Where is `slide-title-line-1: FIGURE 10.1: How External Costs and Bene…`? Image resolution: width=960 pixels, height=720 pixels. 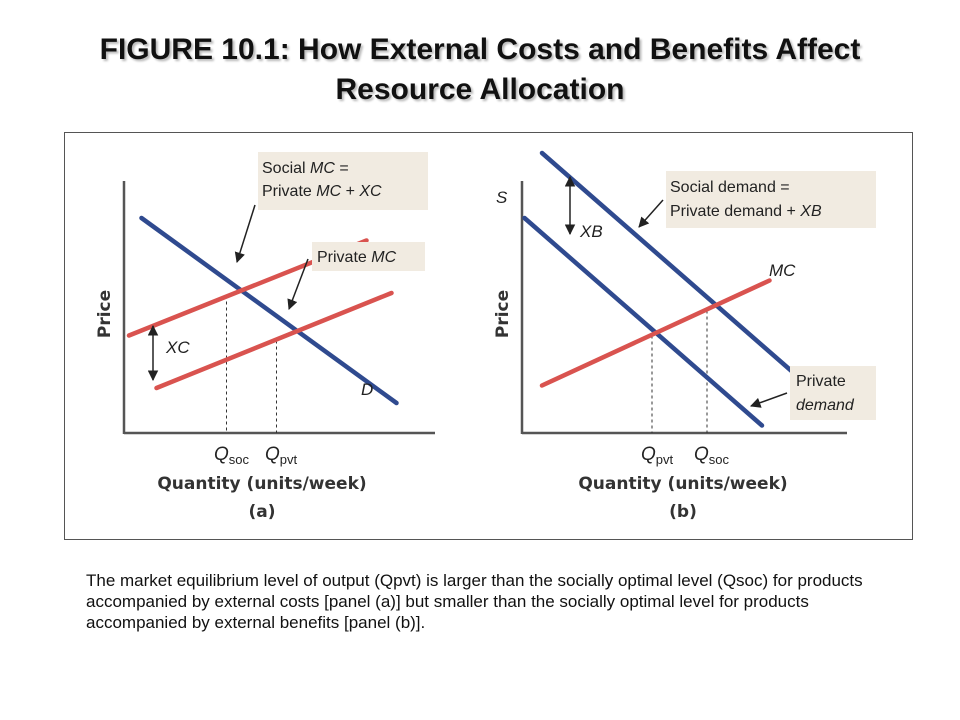
slide-title-line-1: FIGURE 10.1: How External Costs and Bene… is located at coordinates (480, 49).